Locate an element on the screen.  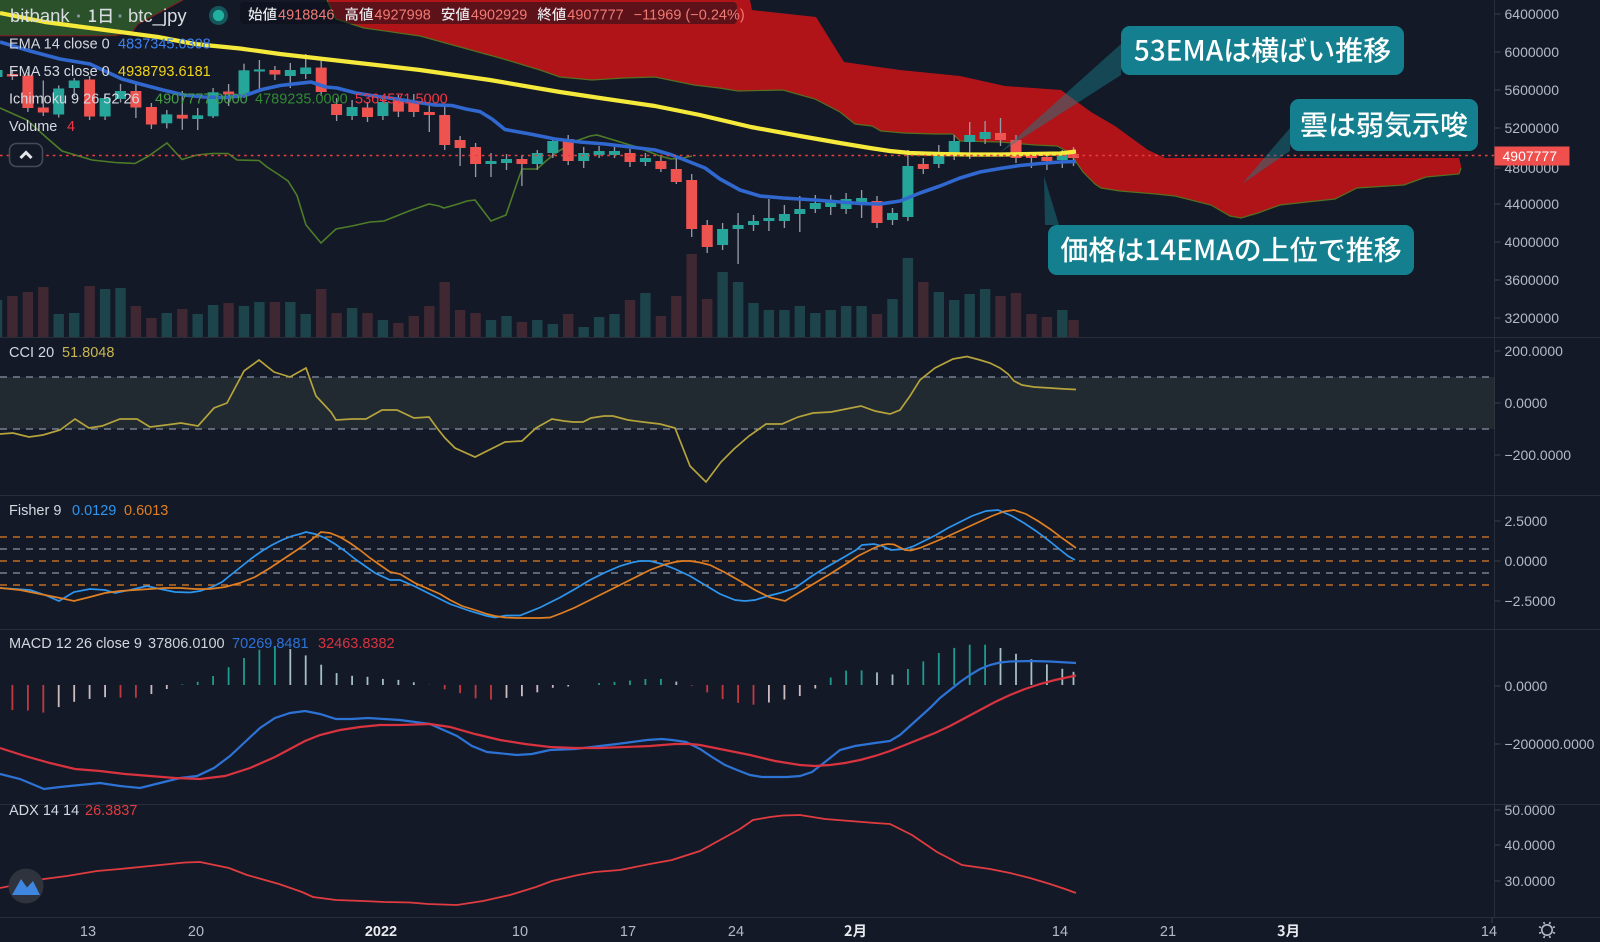
svg-text: EMA 53 close 0 is located at coordinates (59, 72).